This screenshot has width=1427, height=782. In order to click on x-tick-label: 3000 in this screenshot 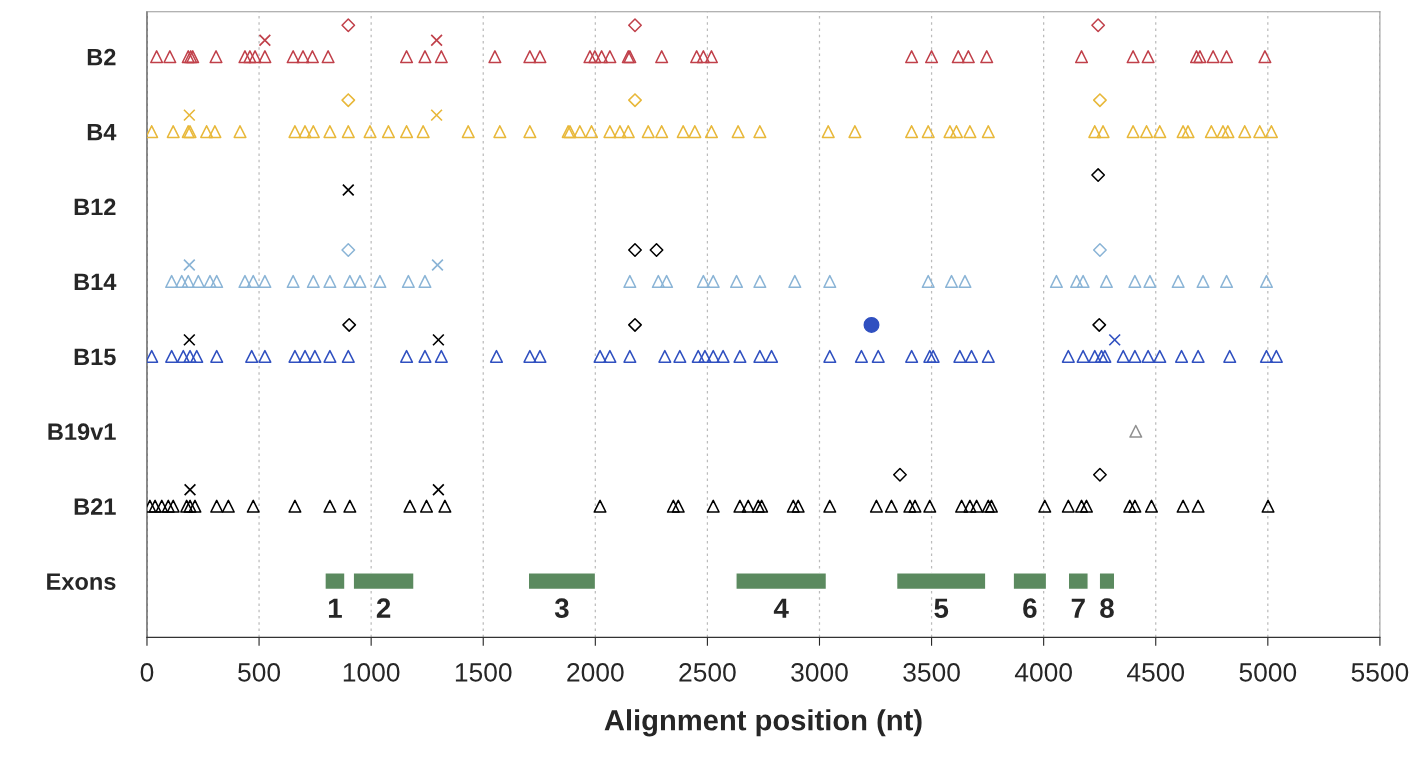, I will do `click(819, 672)`.